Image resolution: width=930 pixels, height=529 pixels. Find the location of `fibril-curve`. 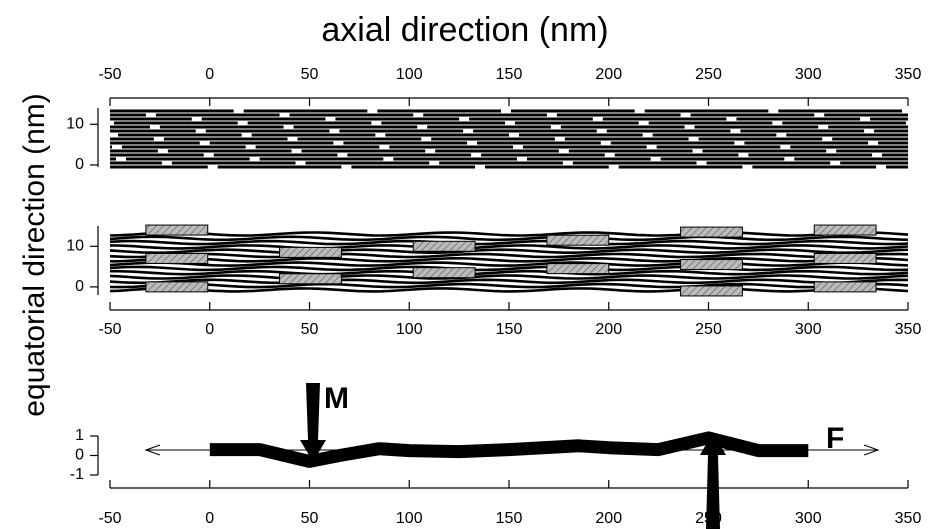

fibril-curve is located at coordinates (509, 449).